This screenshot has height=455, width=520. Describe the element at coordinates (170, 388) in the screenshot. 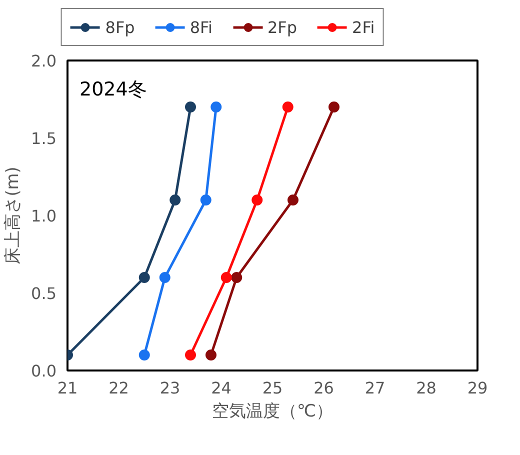

I see `x-tick-label: 23` at that location.